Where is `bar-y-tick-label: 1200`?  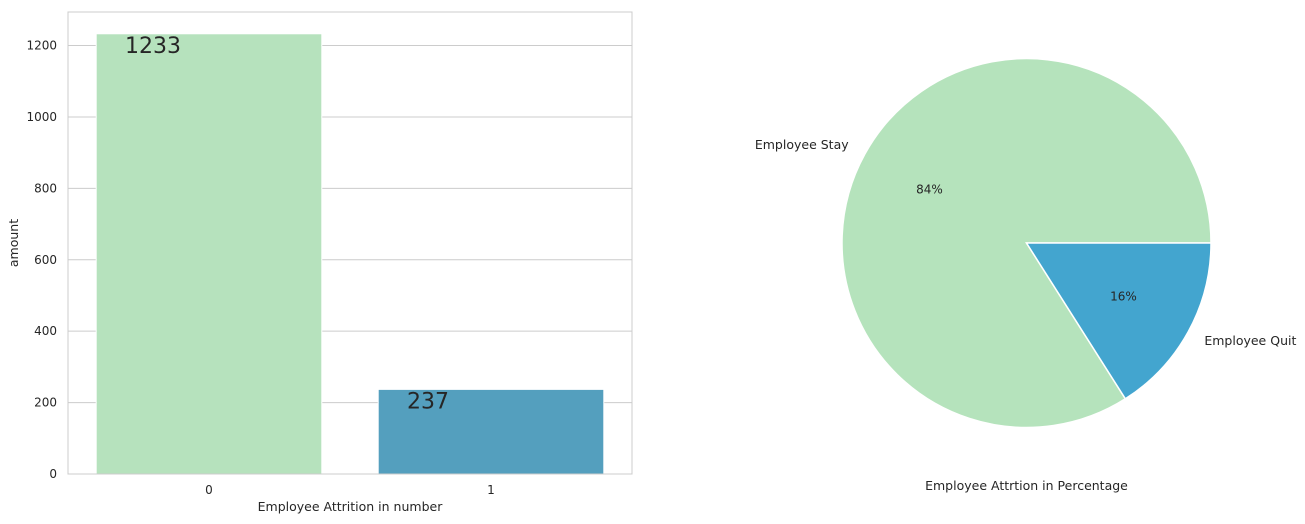
bar-y-tick-label: 1200 is located at coordinates (41, 46).